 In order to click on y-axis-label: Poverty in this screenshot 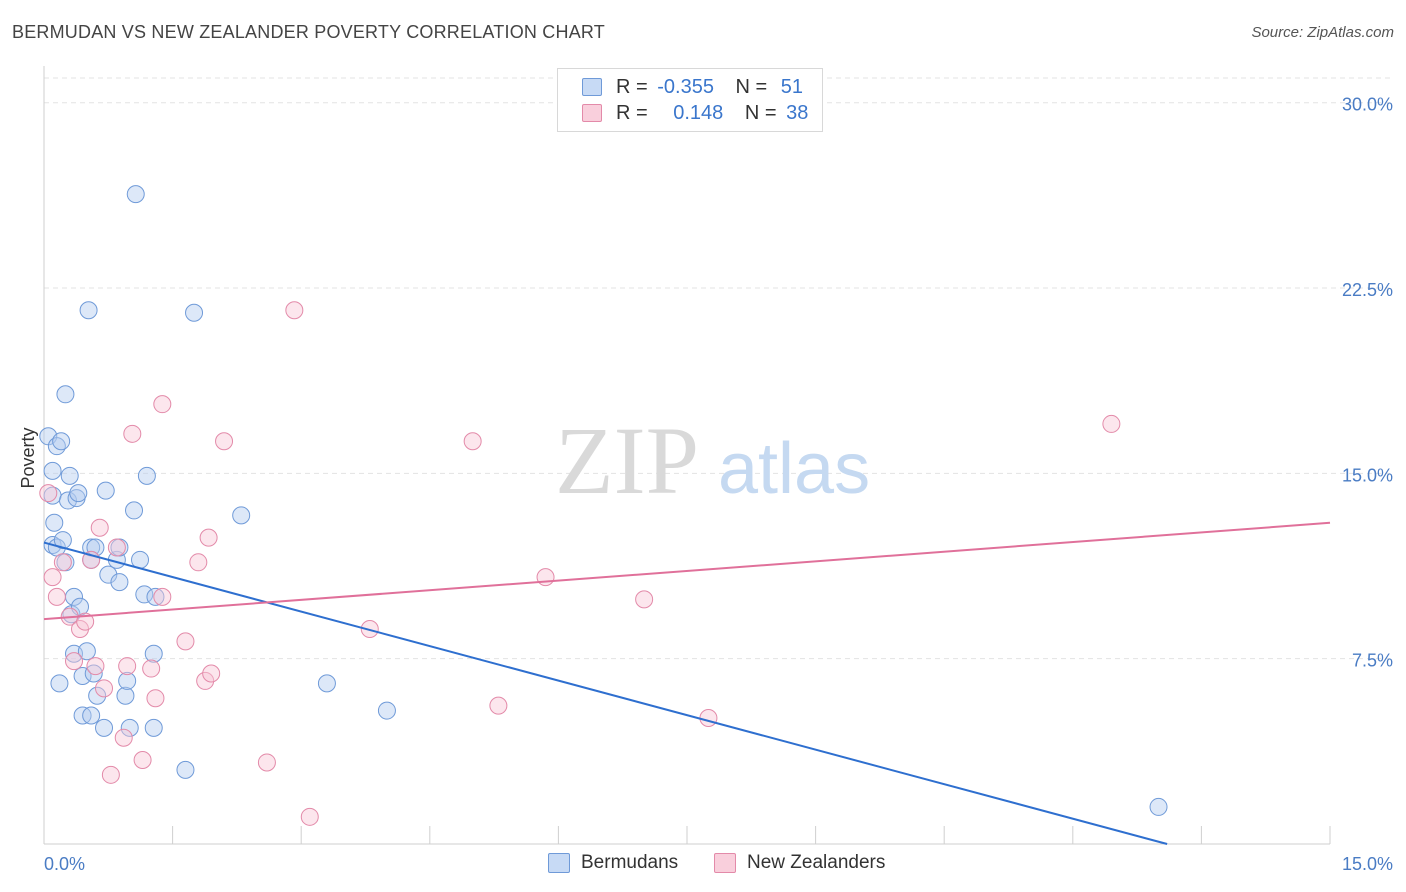, I will do `click(28, 457)`.